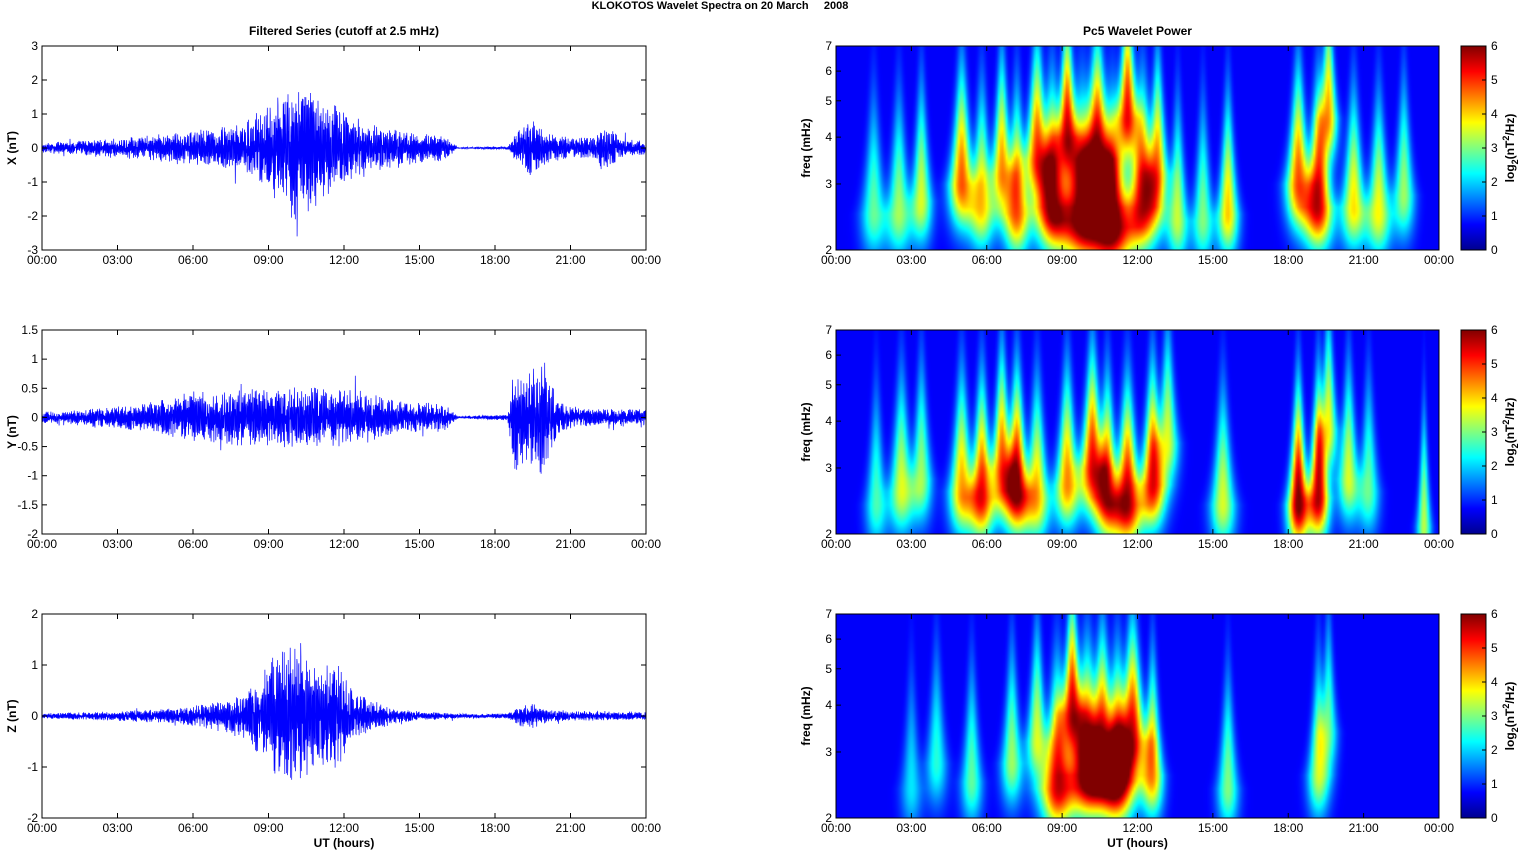  What do you see at coordinates (828, 818) in the screenshot?
I see `z-wavelet-ytick-label: 2` at bounding box center [828, 818].